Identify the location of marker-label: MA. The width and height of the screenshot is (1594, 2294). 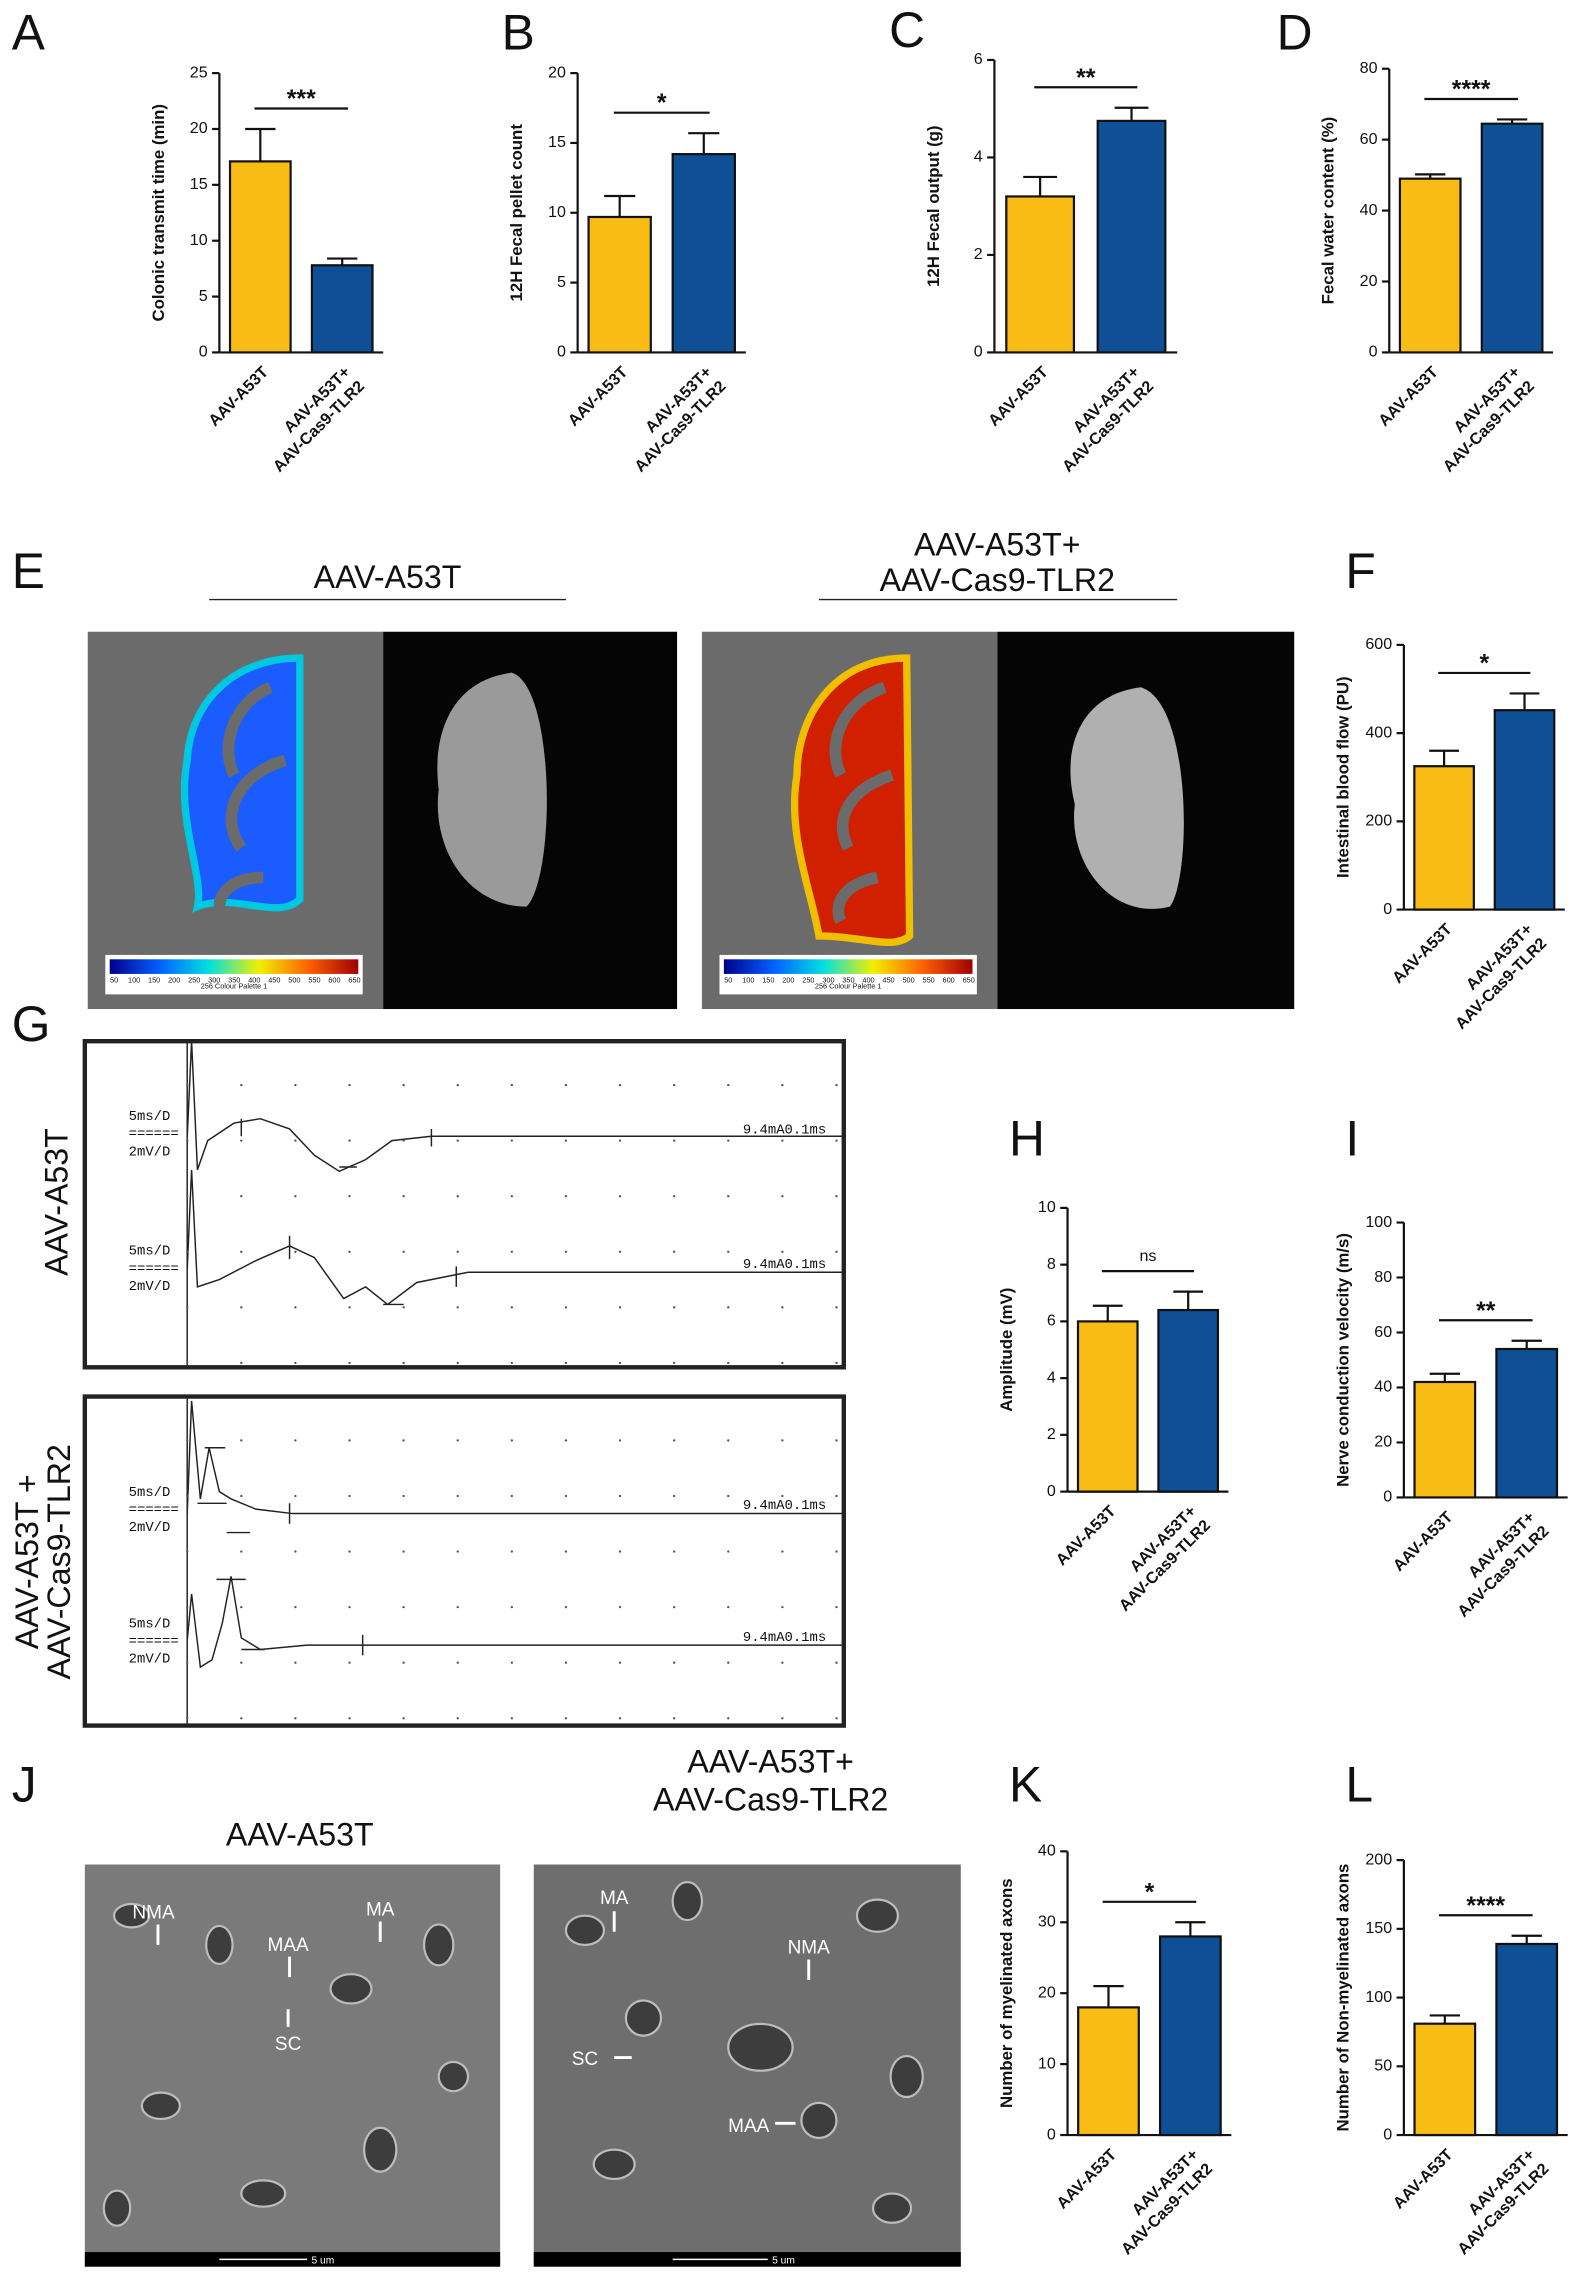
(614, 1898).